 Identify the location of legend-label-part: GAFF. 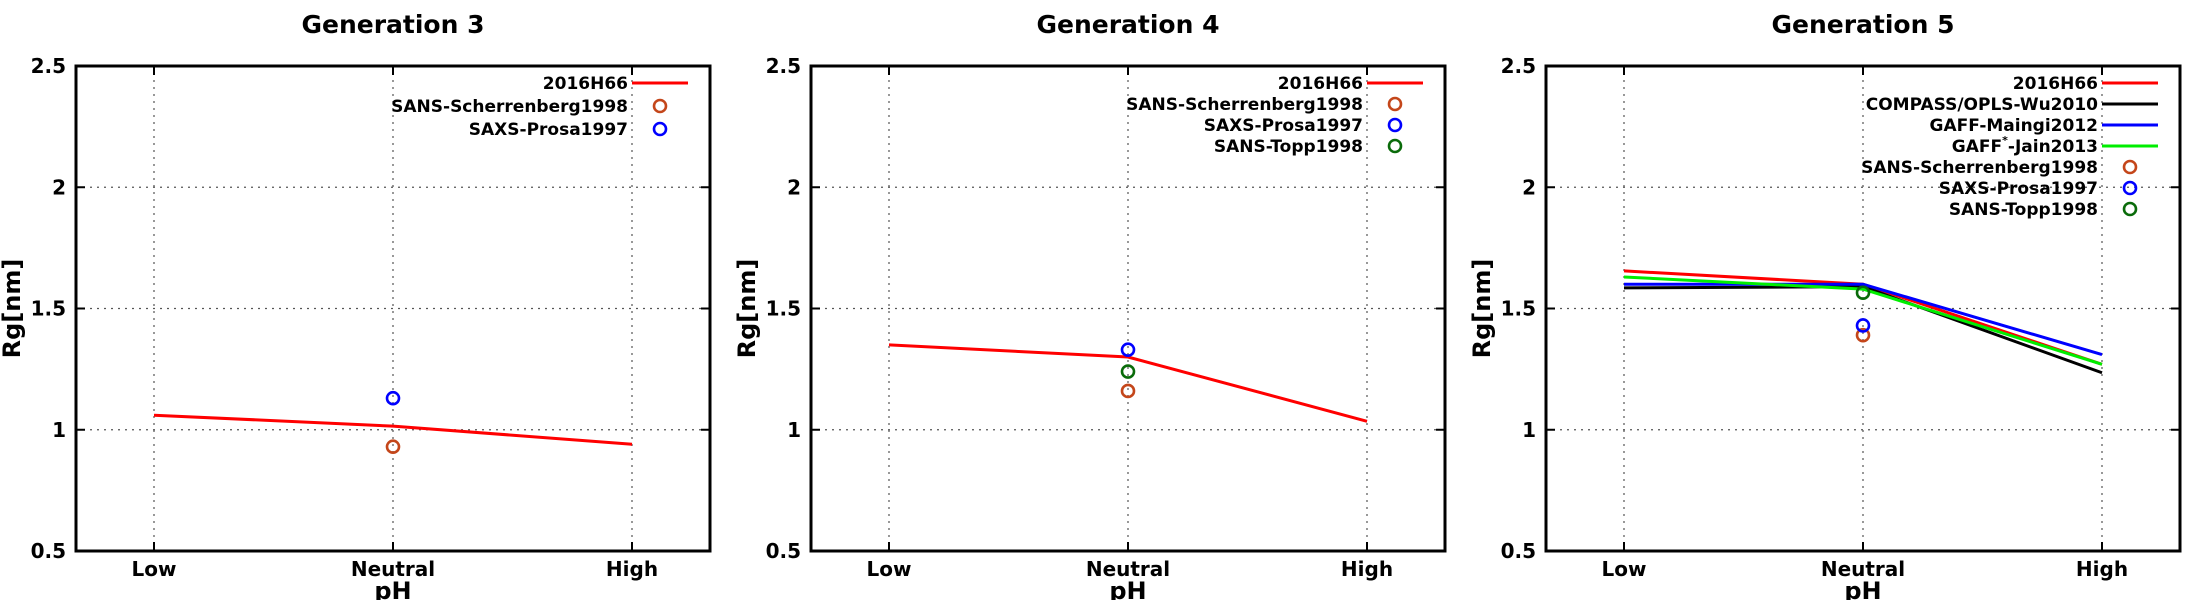
(1977, 147).